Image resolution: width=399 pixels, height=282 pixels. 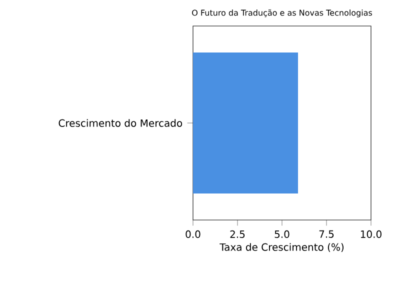 I want to click on x-tick-label: 2.5, so click(x=237, y=234).